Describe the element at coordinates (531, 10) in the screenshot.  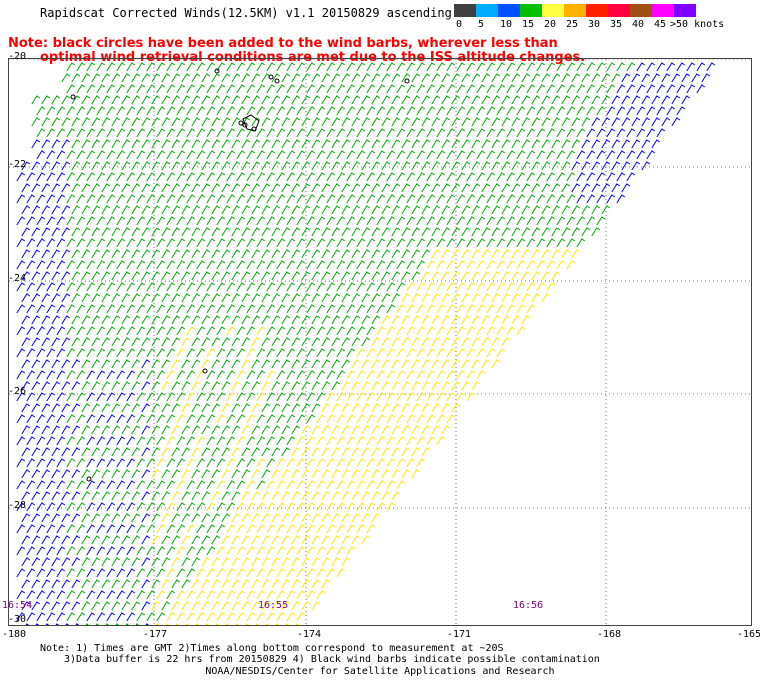
I see `legend-swatch` at that location.